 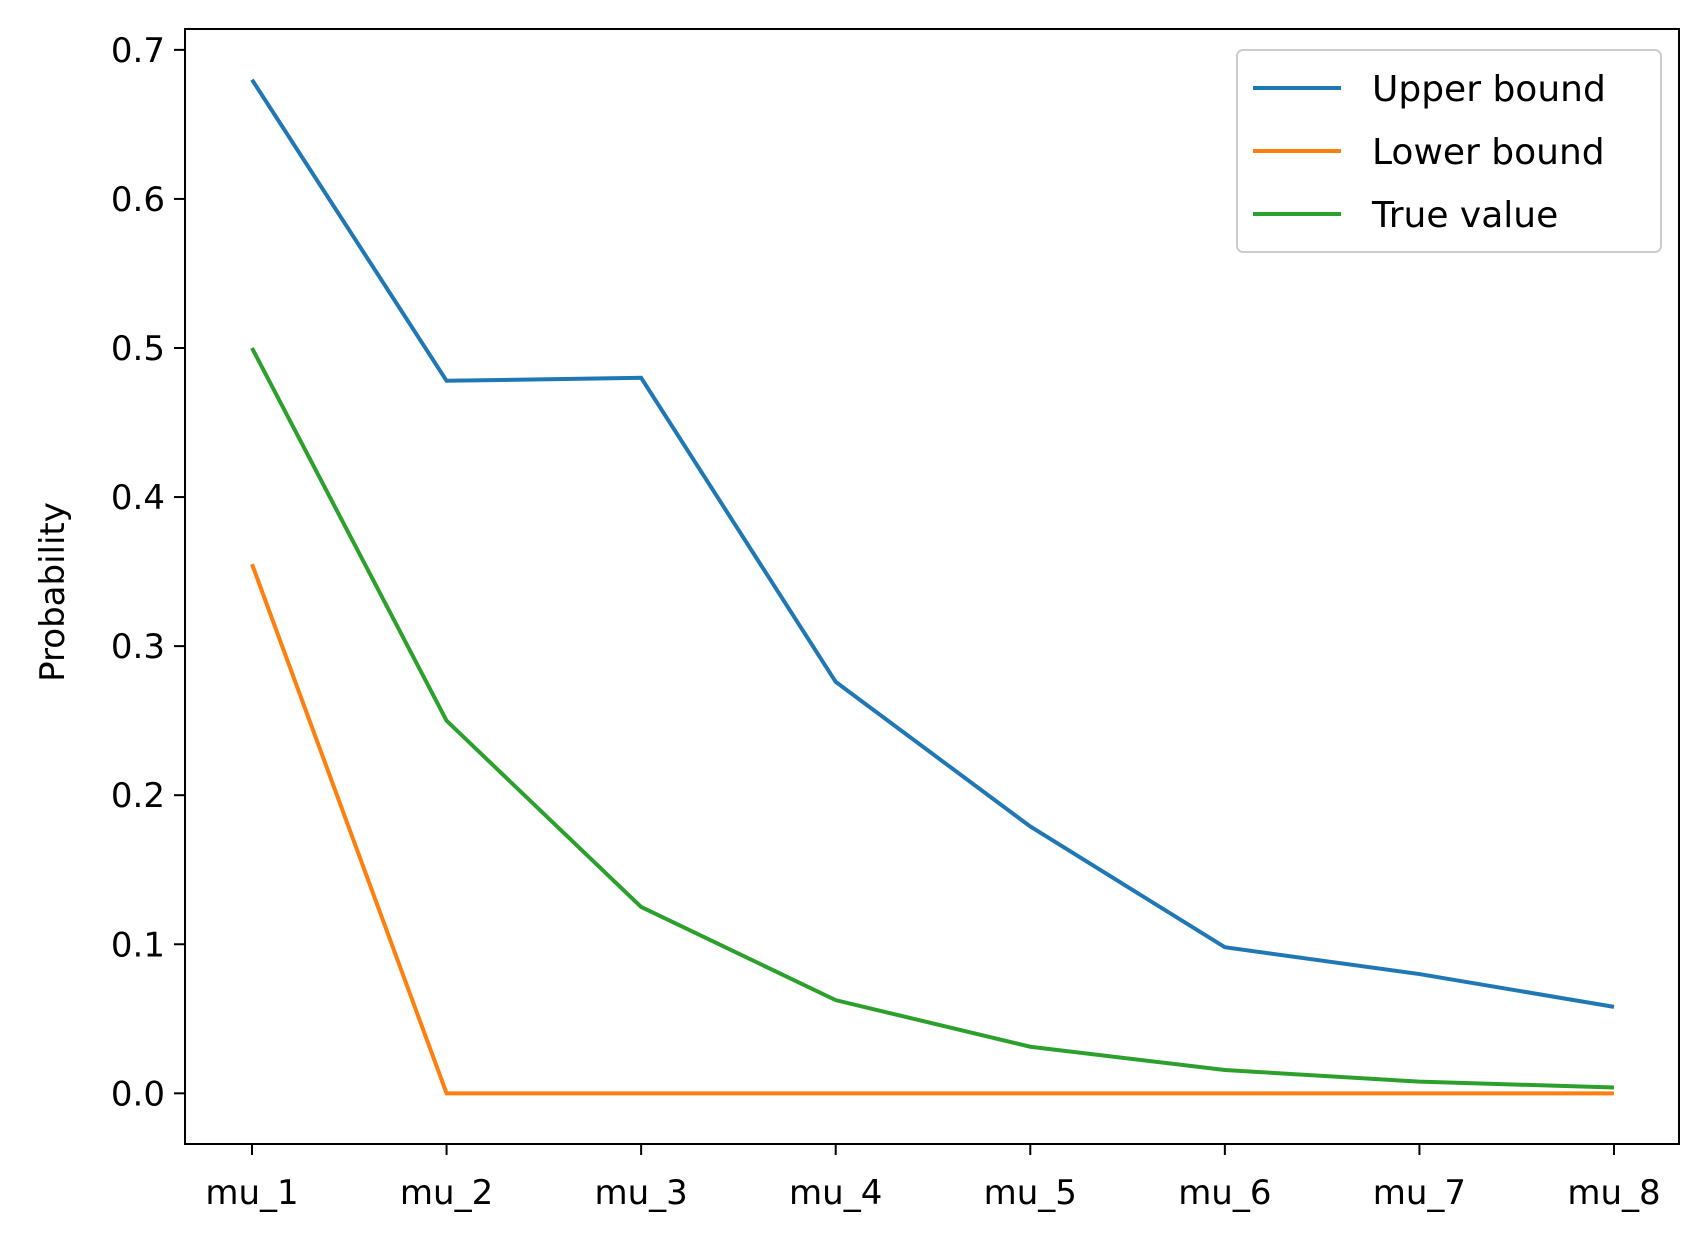 What do you see at coordinates (1488, 152) in the screenshot?
I see `legend-label: Lower bound` at bounding box center [1488, 152].